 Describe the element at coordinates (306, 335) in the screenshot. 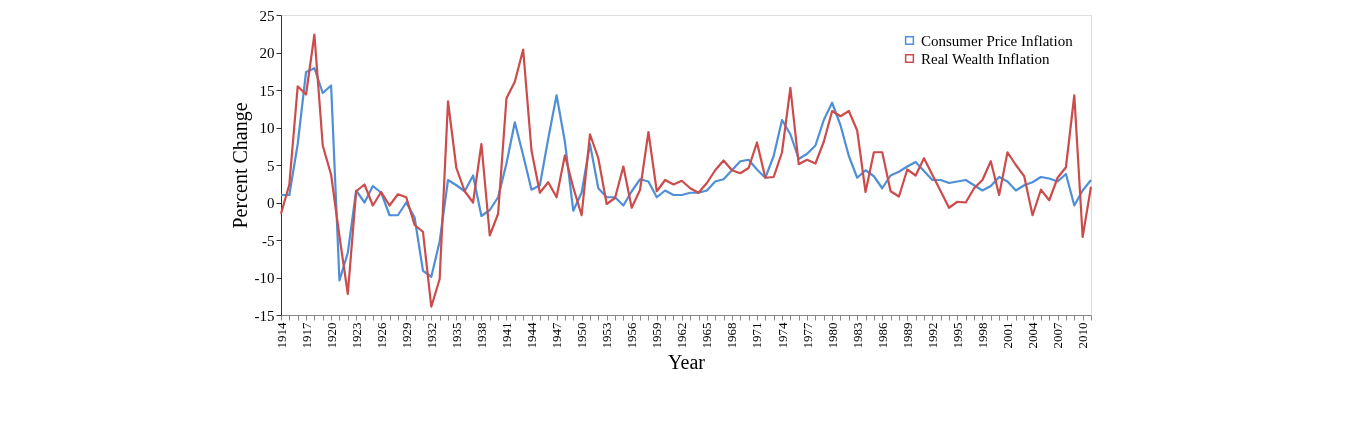

I see `x-tick-label: 1917` at that location.